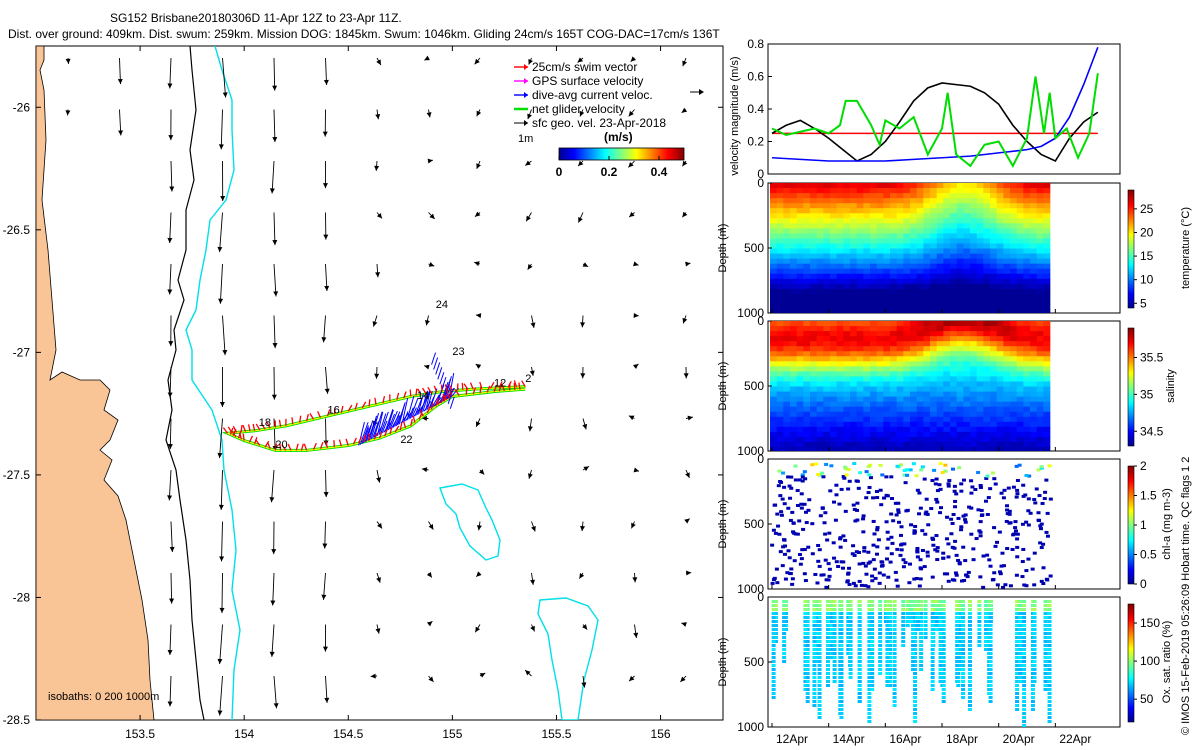 The width and height of the screenshot is (1200, 750). I want to click on chla-ylabel: Depth (m), so click(723, 524).